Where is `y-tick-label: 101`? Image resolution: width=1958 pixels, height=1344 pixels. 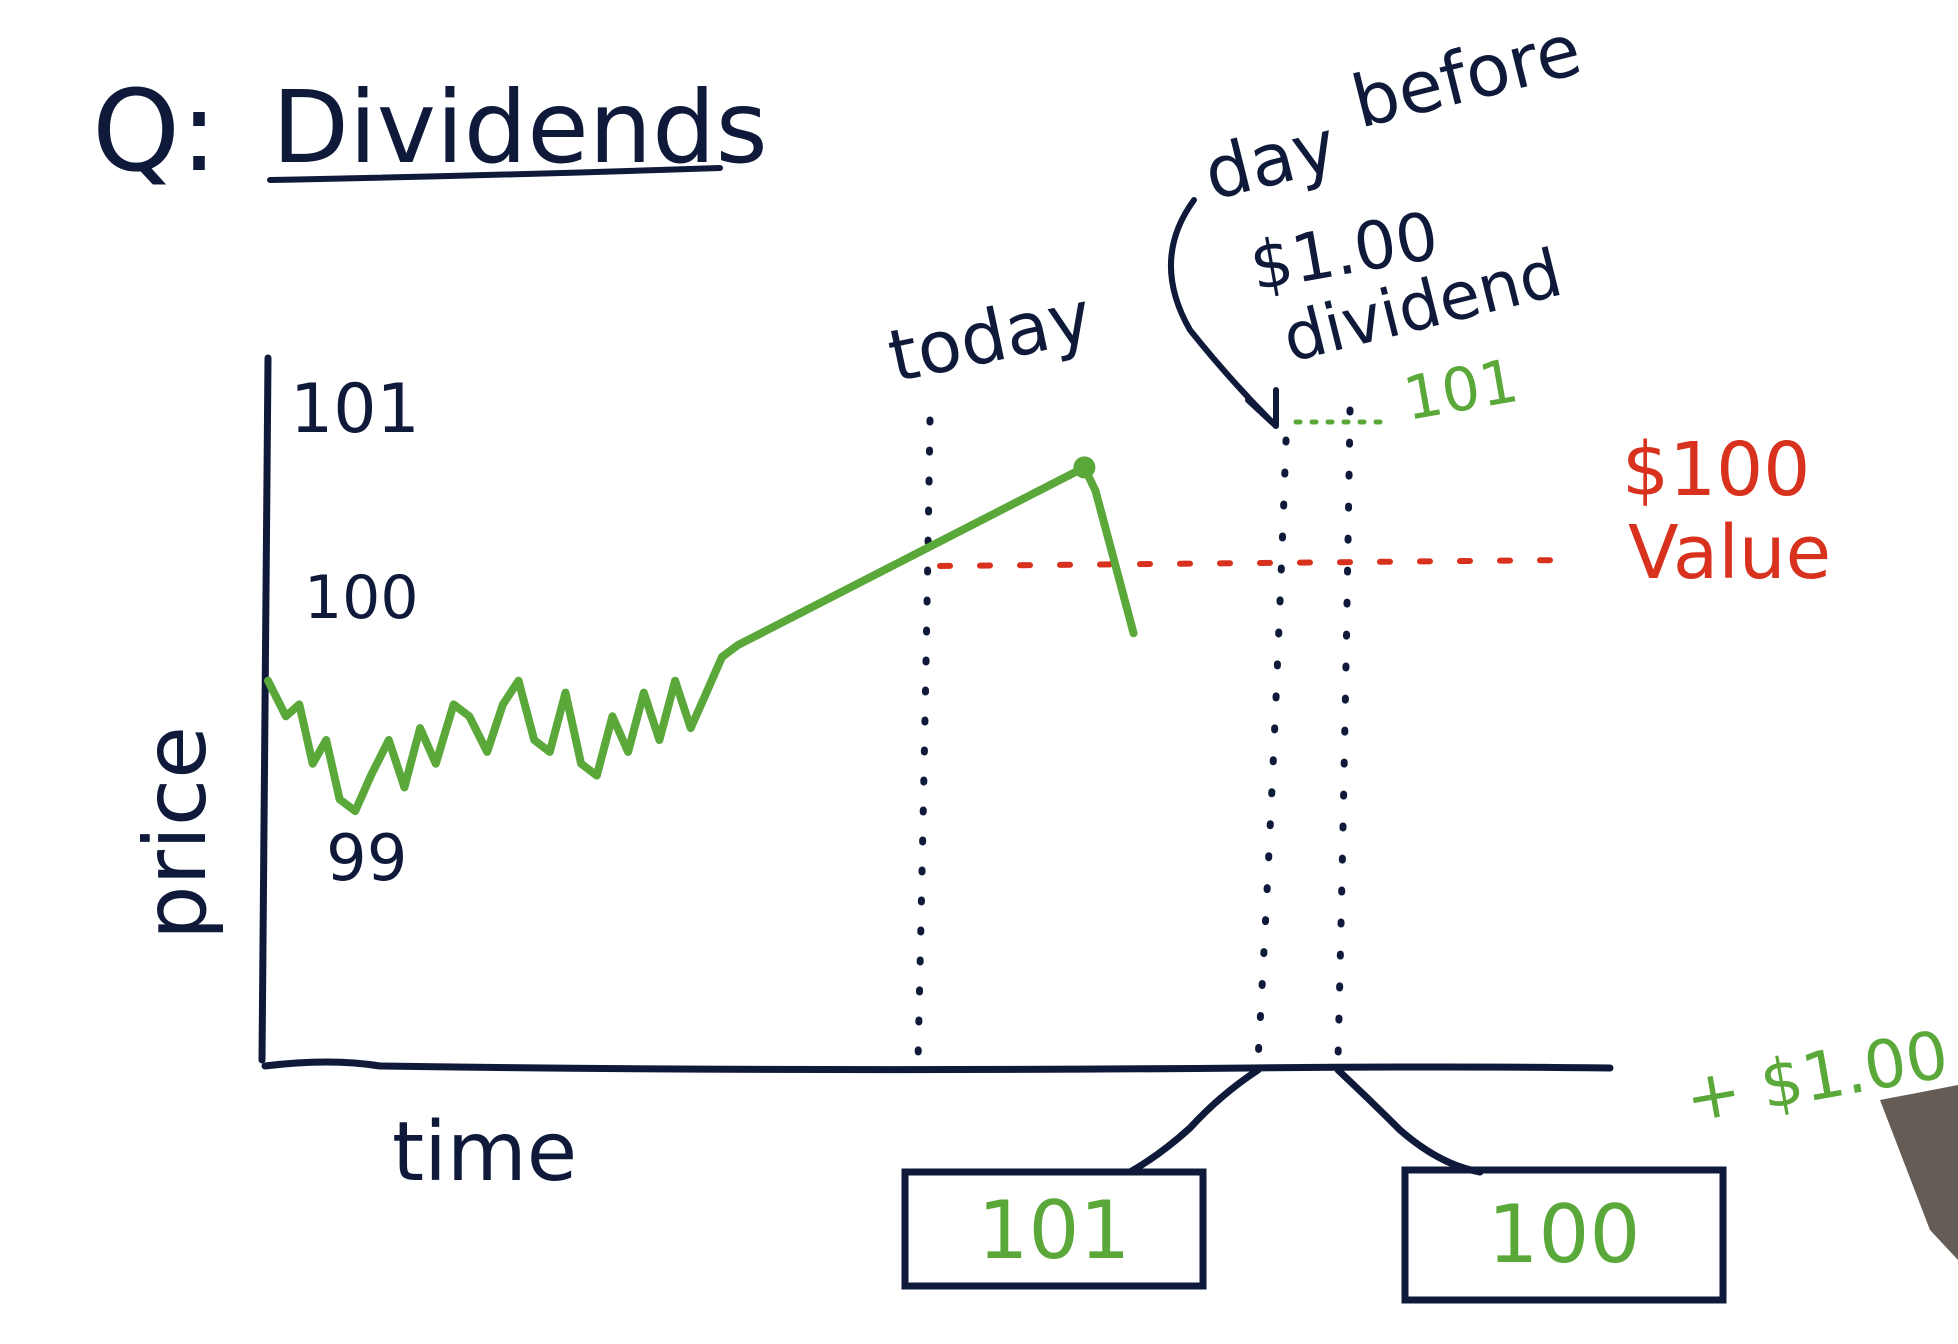
y-tick-label: 101 is located at coordinates (355, 409).